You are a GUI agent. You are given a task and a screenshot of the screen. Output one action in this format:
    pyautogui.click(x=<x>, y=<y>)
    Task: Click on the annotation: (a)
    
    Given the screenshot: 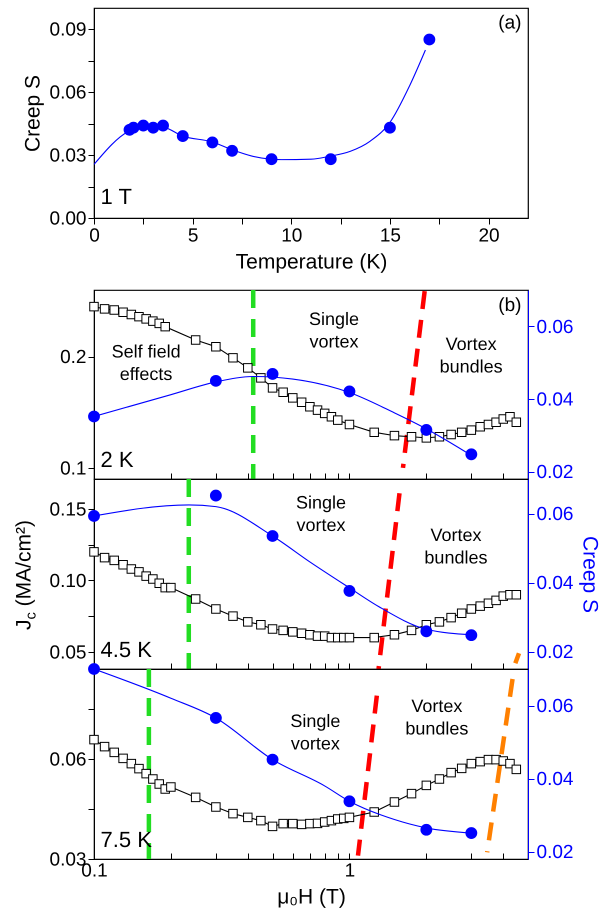 What is the action you would take?
    pyautogui.click(x=510, y=23)
    